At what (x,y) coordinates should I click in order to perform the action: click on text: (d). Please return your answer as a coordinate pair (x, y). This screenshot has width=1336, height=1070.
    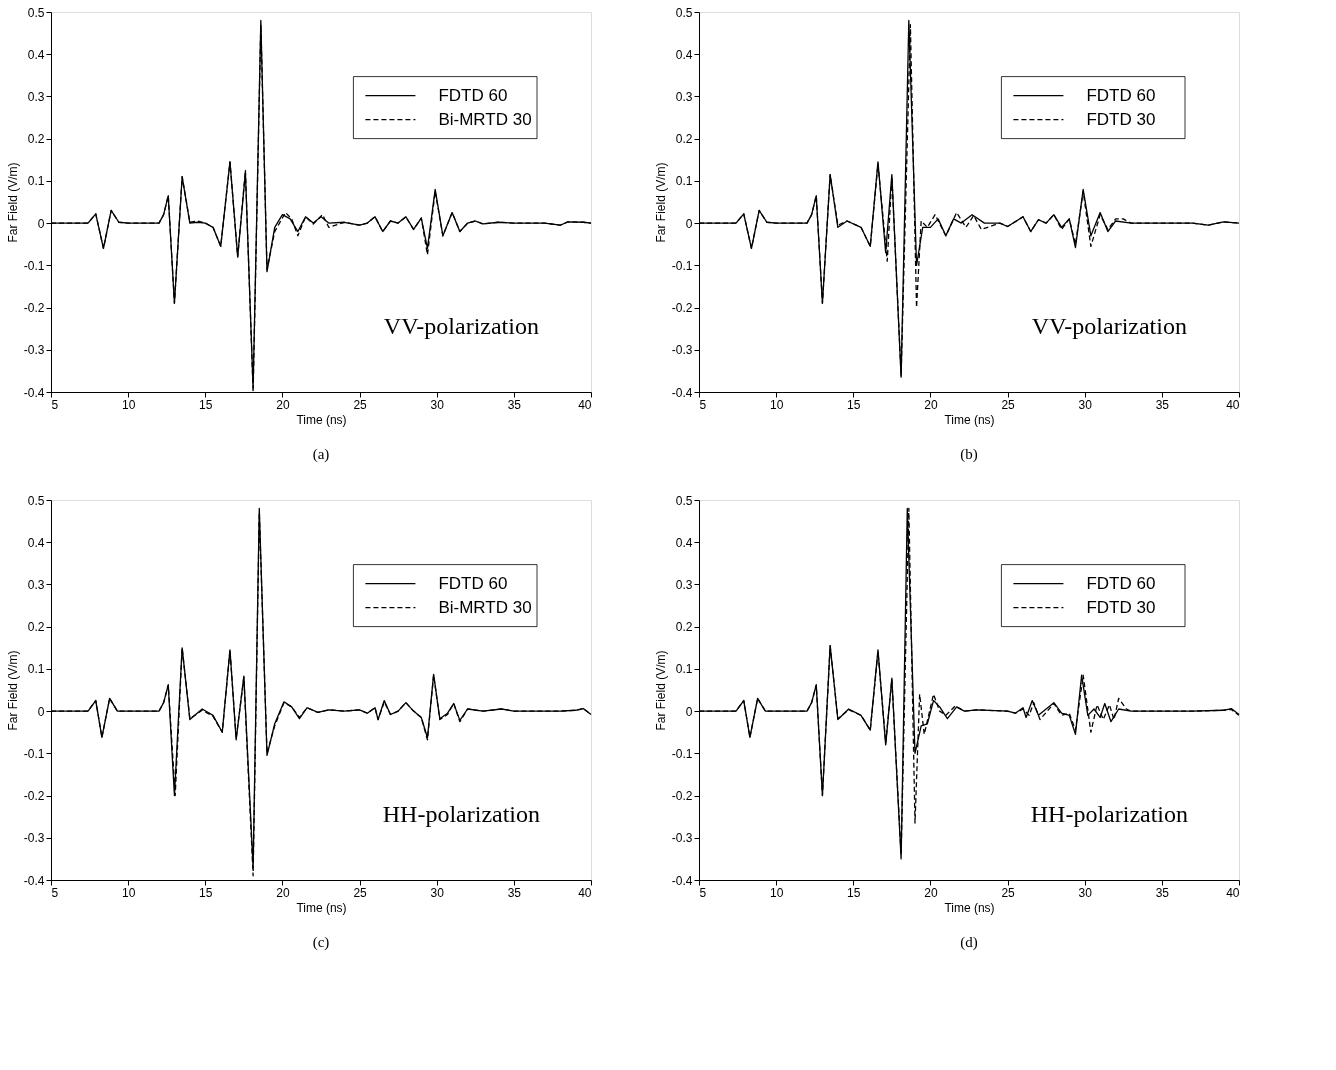
    Looking at the image, I should click on (969, 942).